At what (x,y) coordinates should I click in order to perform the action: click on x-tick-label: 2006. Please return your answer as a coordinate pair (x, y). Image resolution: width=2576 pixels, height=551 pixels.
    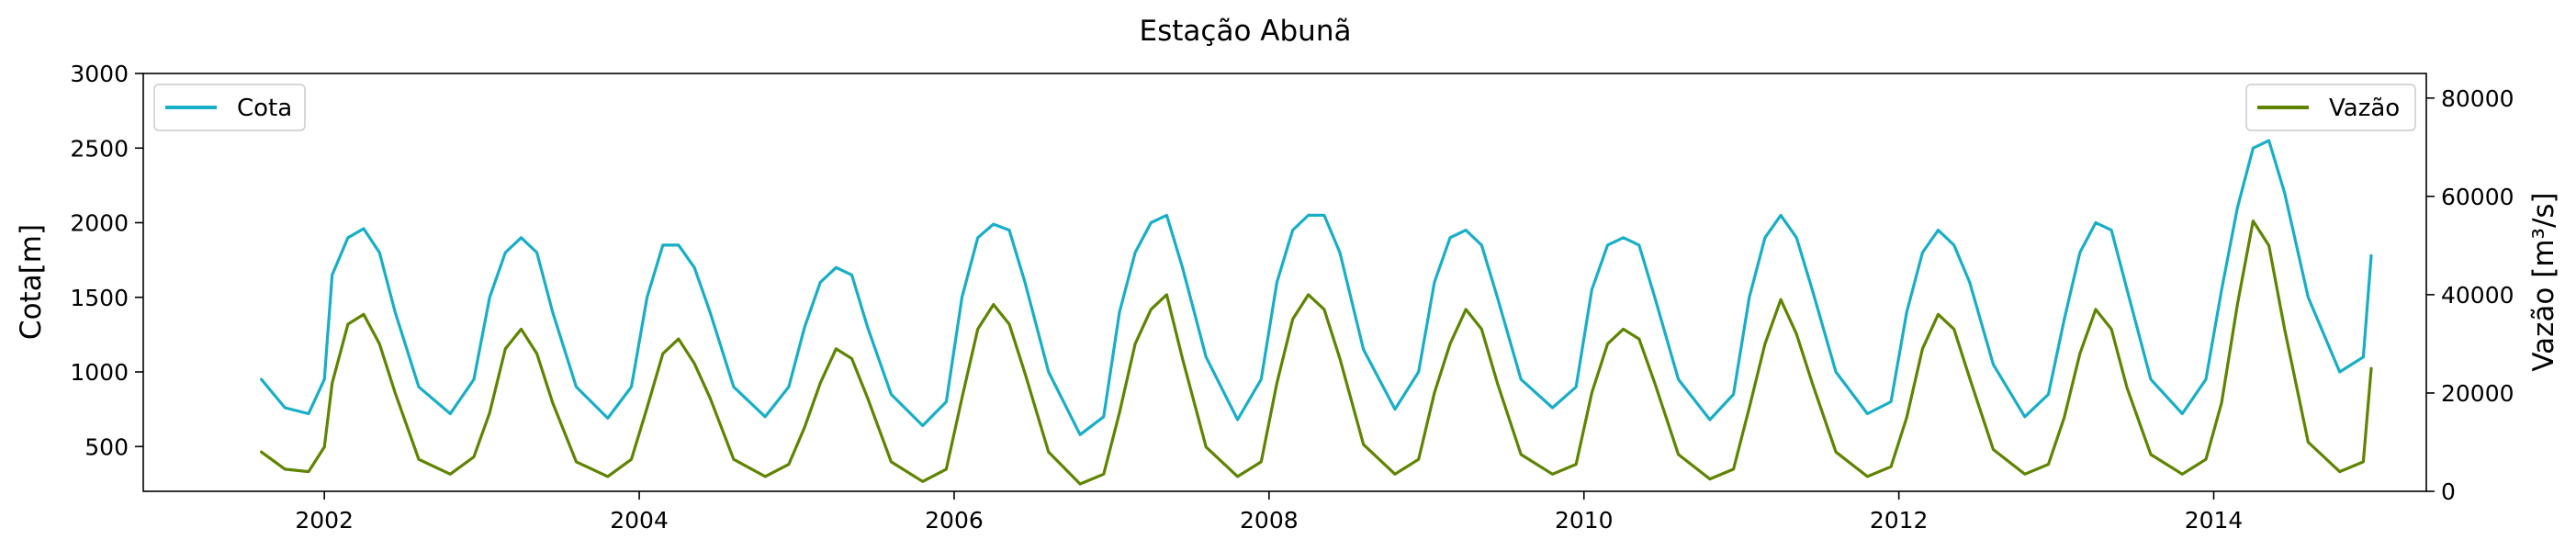
    Looking at the image, I should click on (955, 520).